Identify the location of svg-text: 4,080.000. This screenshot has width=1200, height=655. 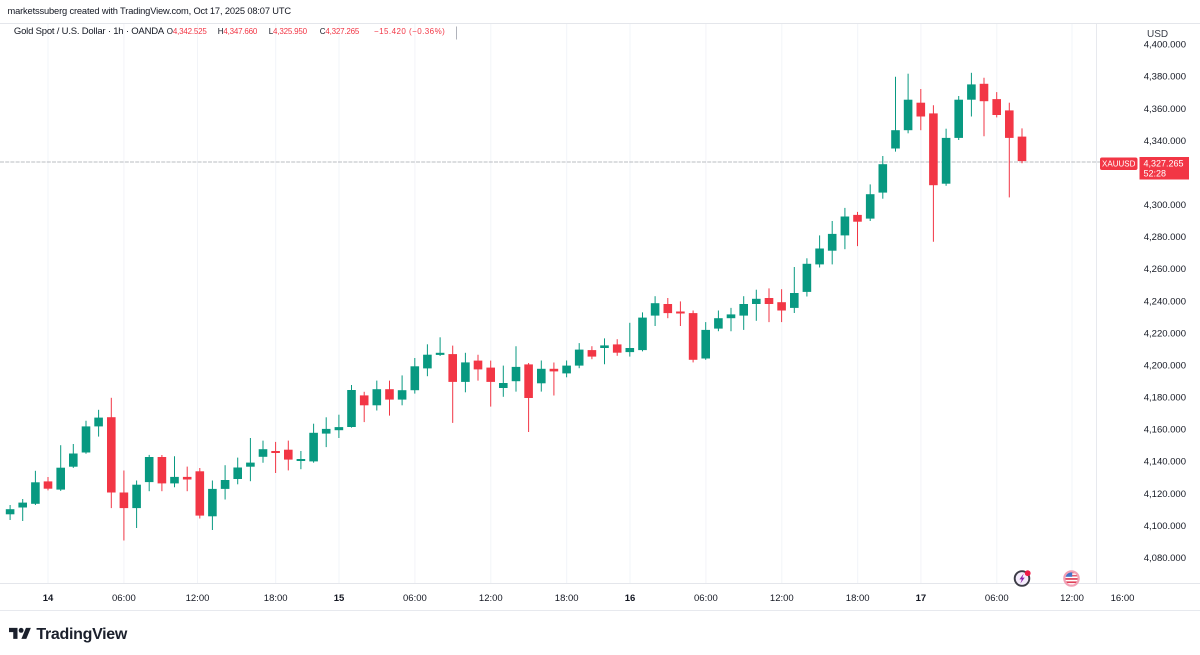
(1165, 558).